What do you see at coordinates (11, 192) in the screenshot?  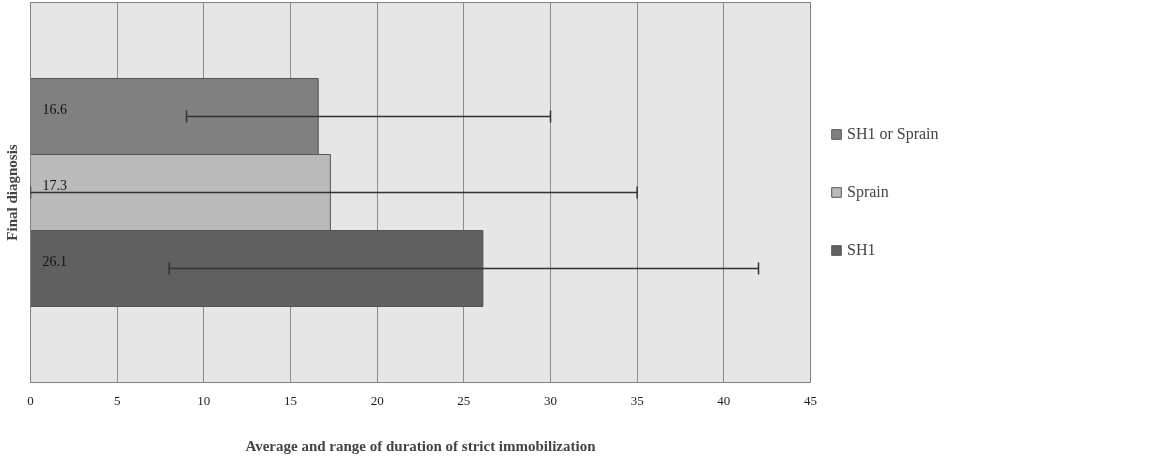 I see `y-axis-title: Final diagnosis` at bounding box center [11, 192].